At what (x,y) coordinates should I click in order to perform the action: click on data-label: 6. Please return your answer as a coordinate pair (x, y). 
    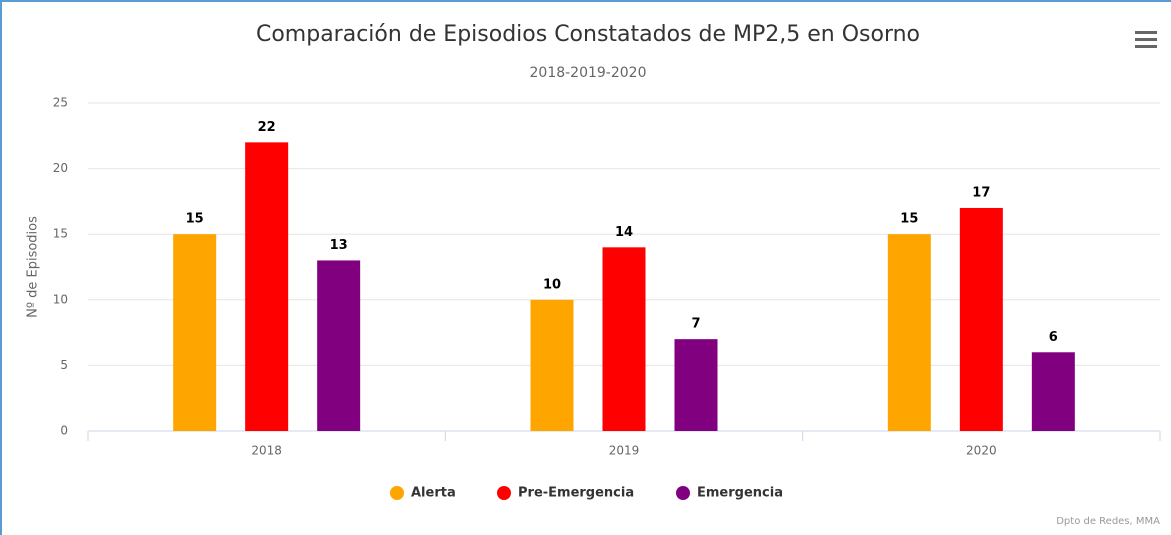
    Looking at the image, I should click on (1053, 337).